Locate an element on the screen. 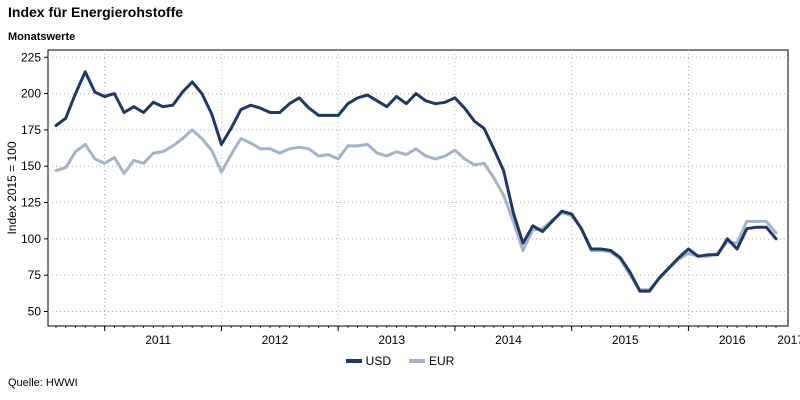 This screenshot has width=800, height=400. y-tick-label: 125 is located at coordinates (31, 203).